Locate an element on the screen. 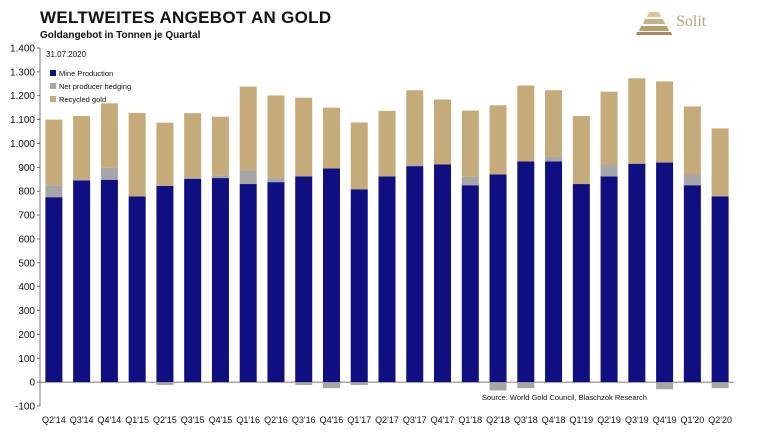 This screenshot has height=432, width=768. chart-title: WELTWEITES ANGEBOT AN GOLD is located at coordinates (186, 17).